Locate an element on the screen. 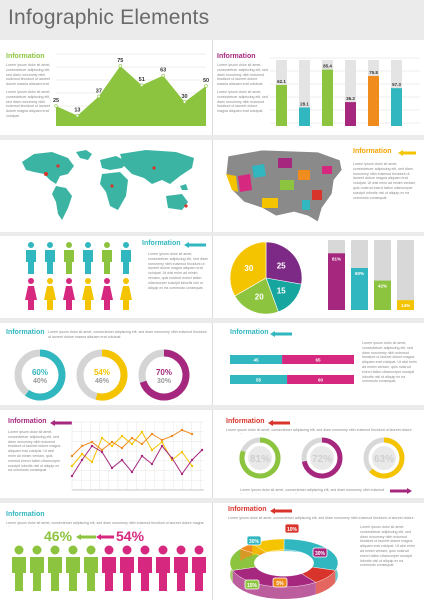  arrow-right-icon is located at coordinates (401, 491).